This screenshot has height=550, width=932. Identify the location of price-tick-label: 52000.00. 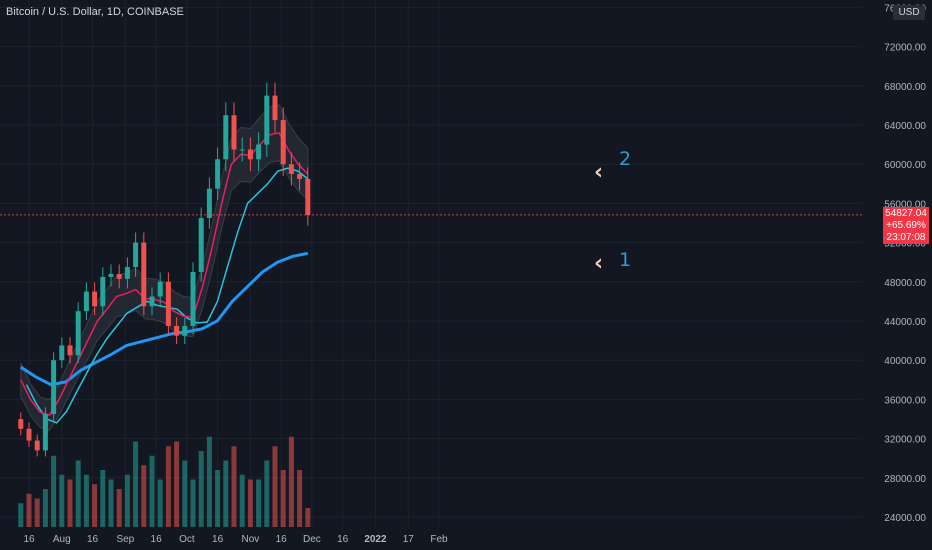
(905, 244).